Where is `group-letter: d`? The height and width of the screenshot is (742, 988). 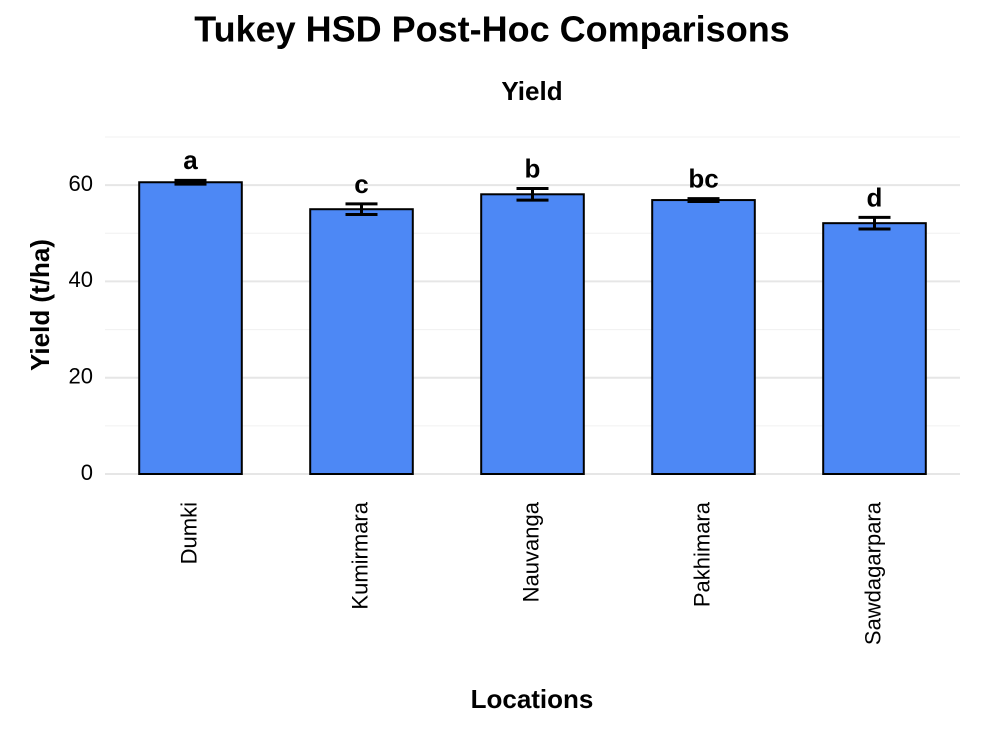 group-letter: d is located at coordinates (875, 197).